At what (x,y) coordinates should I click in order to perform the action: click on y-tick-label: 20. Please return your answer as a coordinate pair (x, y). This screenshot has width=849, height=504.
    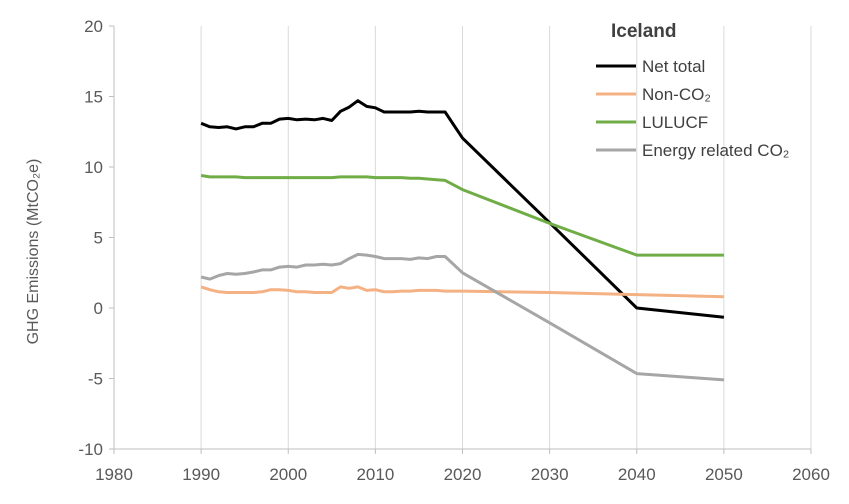
    Looking at the image, I should click on (93, 26).